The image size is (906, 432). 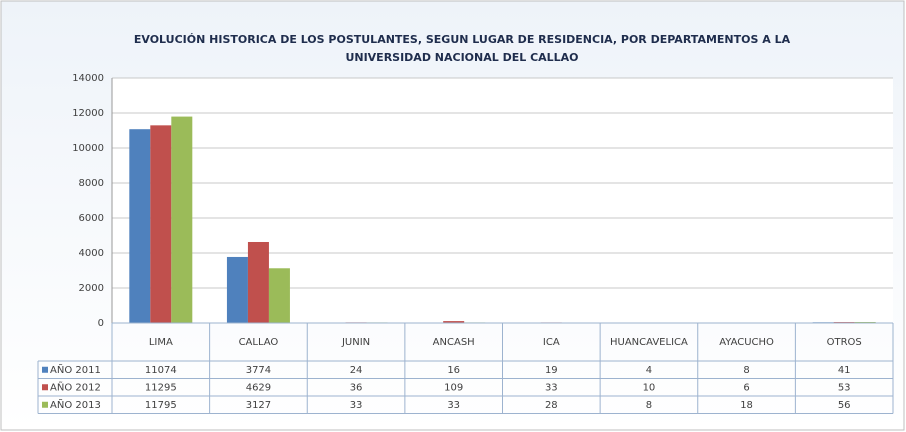 What do you see at coordinates (453, 370) in the screenshot?
I see `table-cell: 16` at bounding box center [453, 370].